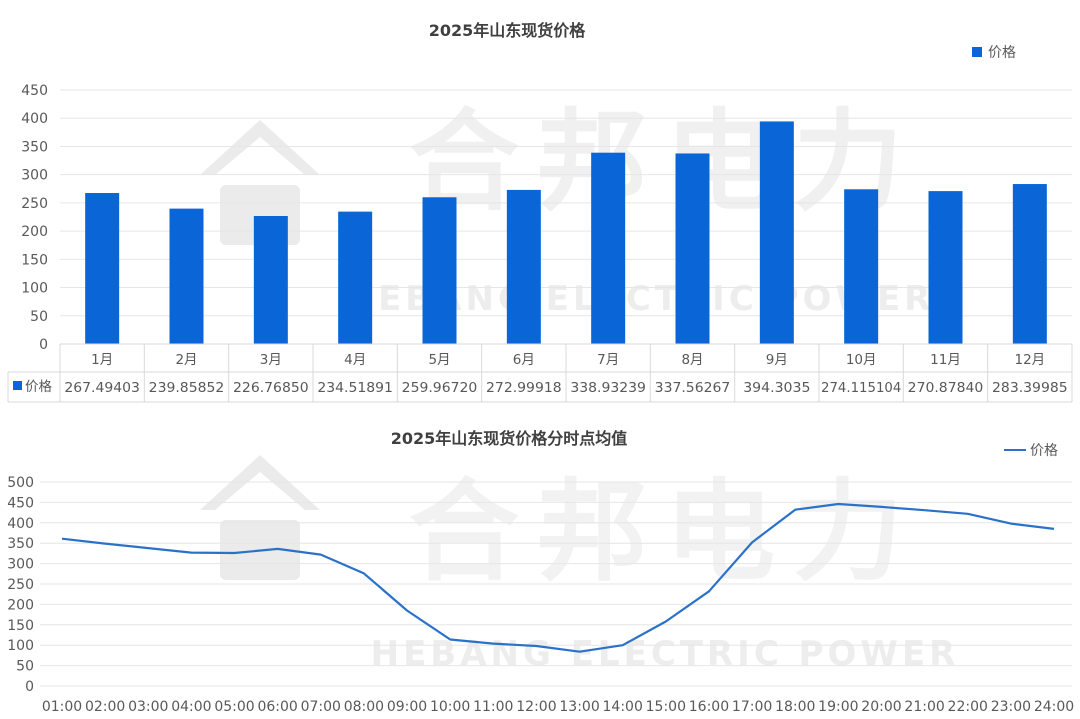 This screenshot has height=719, width=1080. I want to click on bar-2月, so click(187, 276).